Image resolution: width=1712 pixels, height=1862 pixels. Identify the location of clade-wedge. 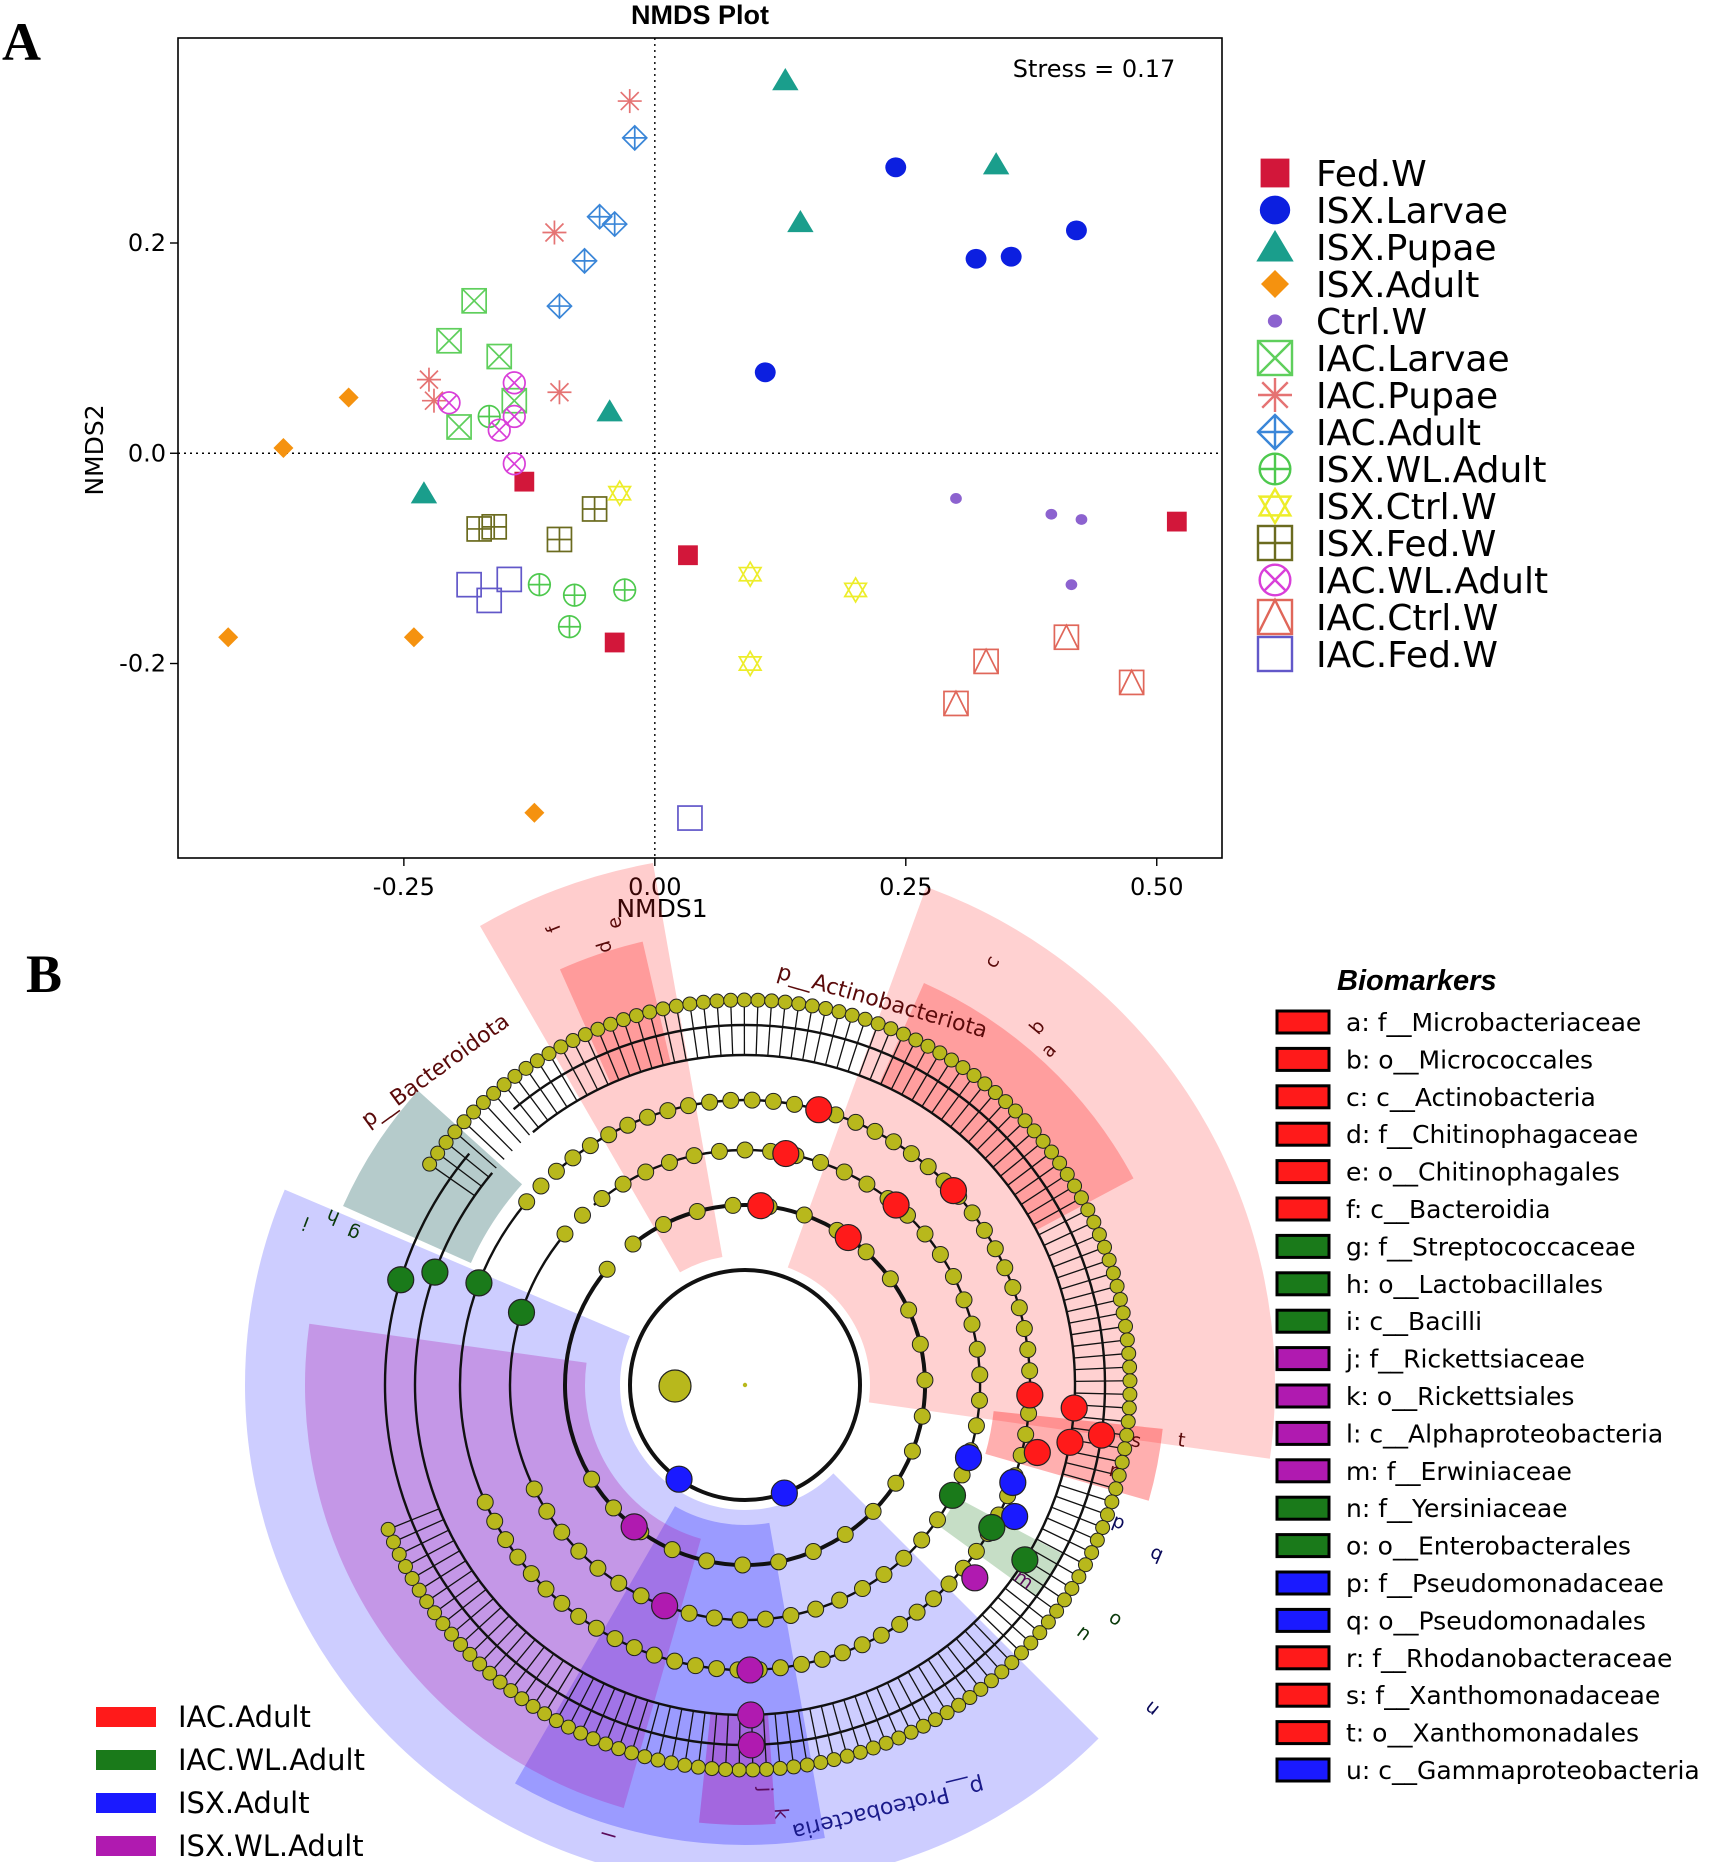
(433, 1176).